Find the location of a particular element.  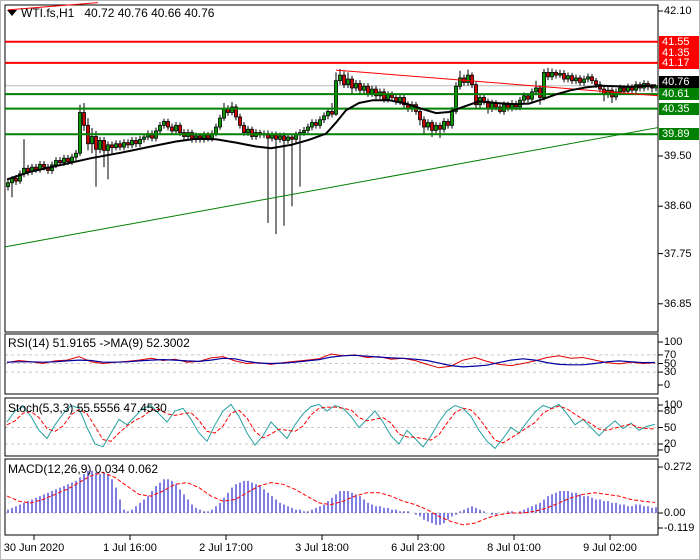

rsi-window is located at coordinates (331, 364).